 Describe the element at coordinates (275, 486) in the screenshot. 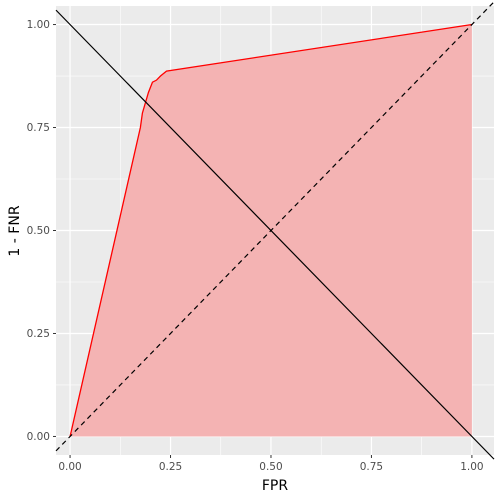

I see `x-axis-title: FPR` at that location.